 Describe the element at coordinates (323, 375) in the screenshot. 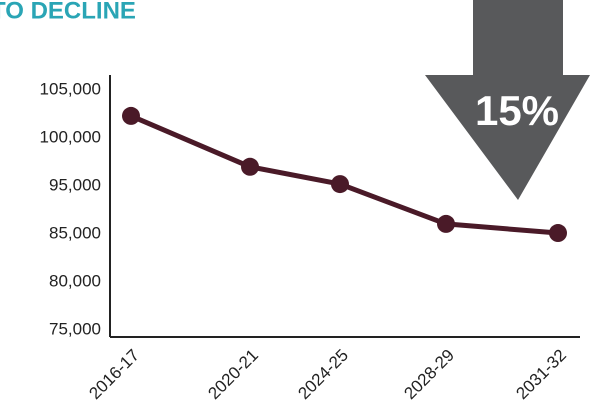

I see `x-tick-label: 2024-25` at that location.